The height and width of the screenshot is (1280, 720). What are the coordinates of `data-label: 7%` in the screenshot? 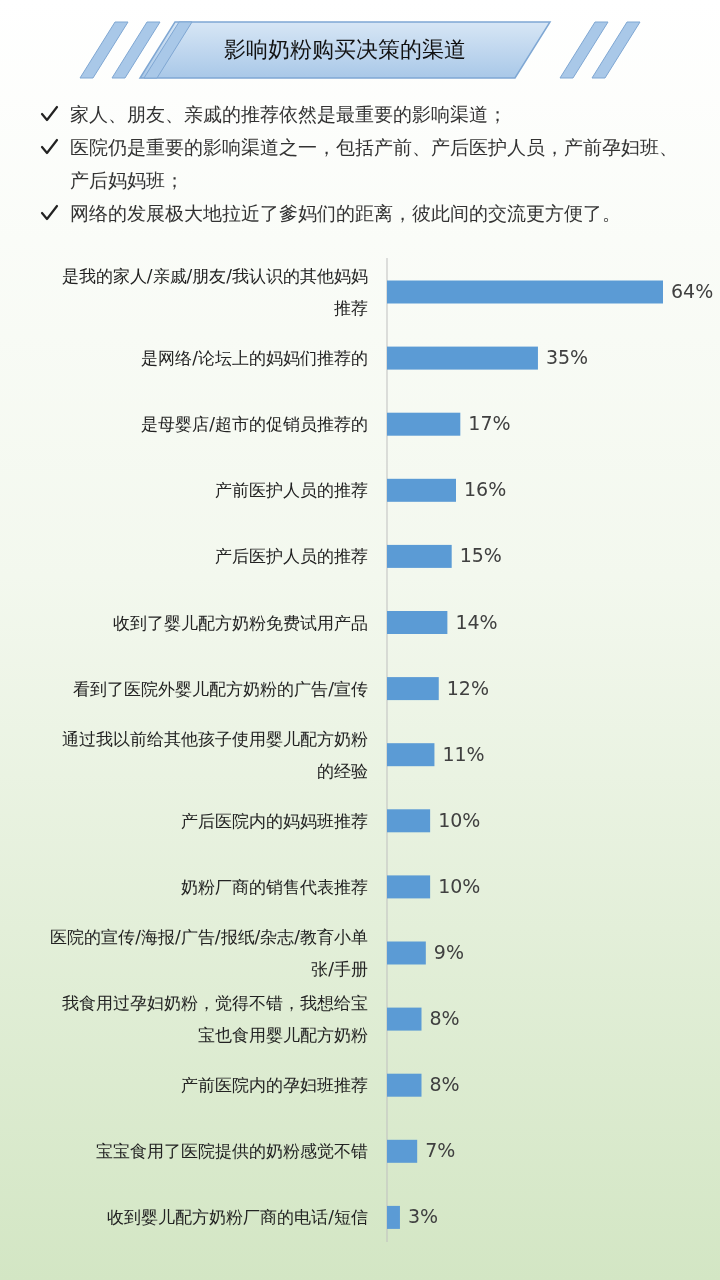 It's located at (440, 1150).